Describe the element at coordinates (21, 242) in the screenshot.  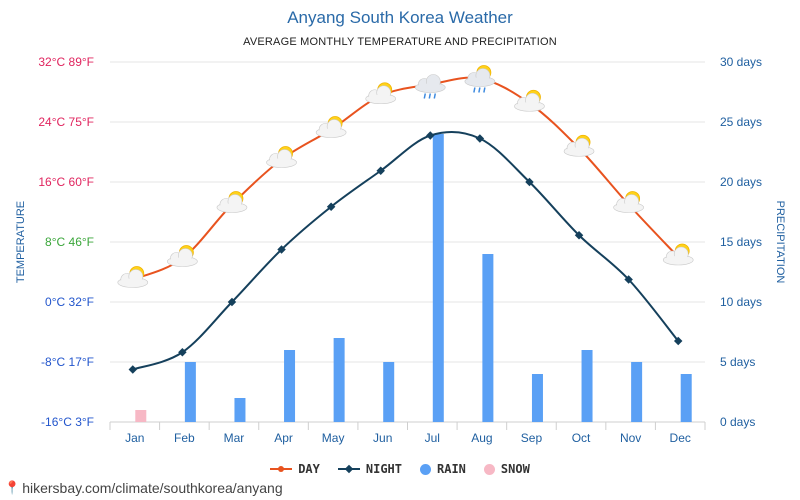
I see `left-axis-title: TEMPERATURE` at that location.